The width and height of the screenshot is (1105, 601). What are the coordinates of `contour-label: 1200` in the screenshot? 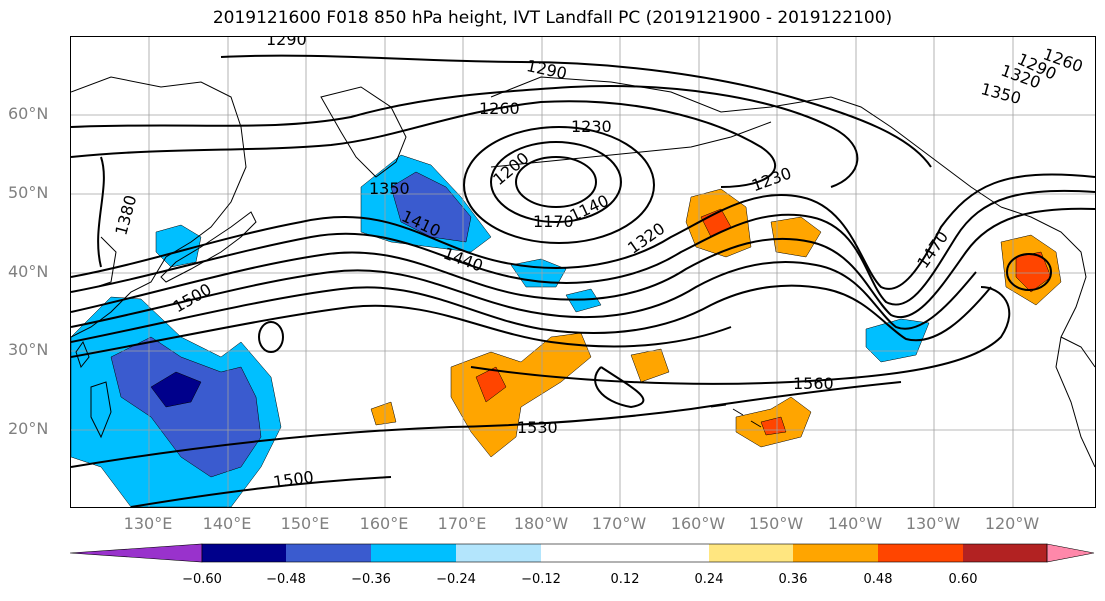 It's located at (510, 168).